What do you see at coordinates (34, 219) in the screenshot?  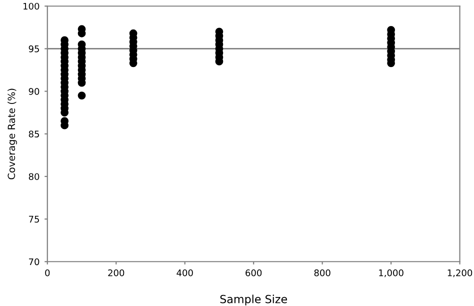 I see `y-tick-label: 75` at bounding box center [34, 219].